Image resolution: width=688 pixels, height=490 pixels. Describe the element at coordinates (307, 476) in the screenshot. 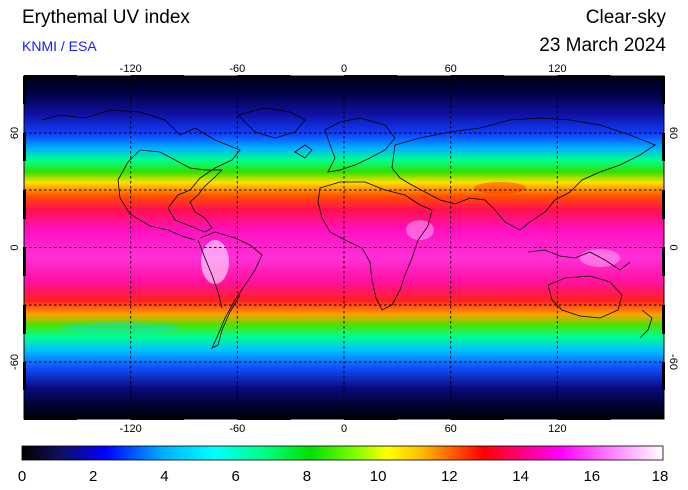

I see `colorbar-tick-8: 8` at that location.